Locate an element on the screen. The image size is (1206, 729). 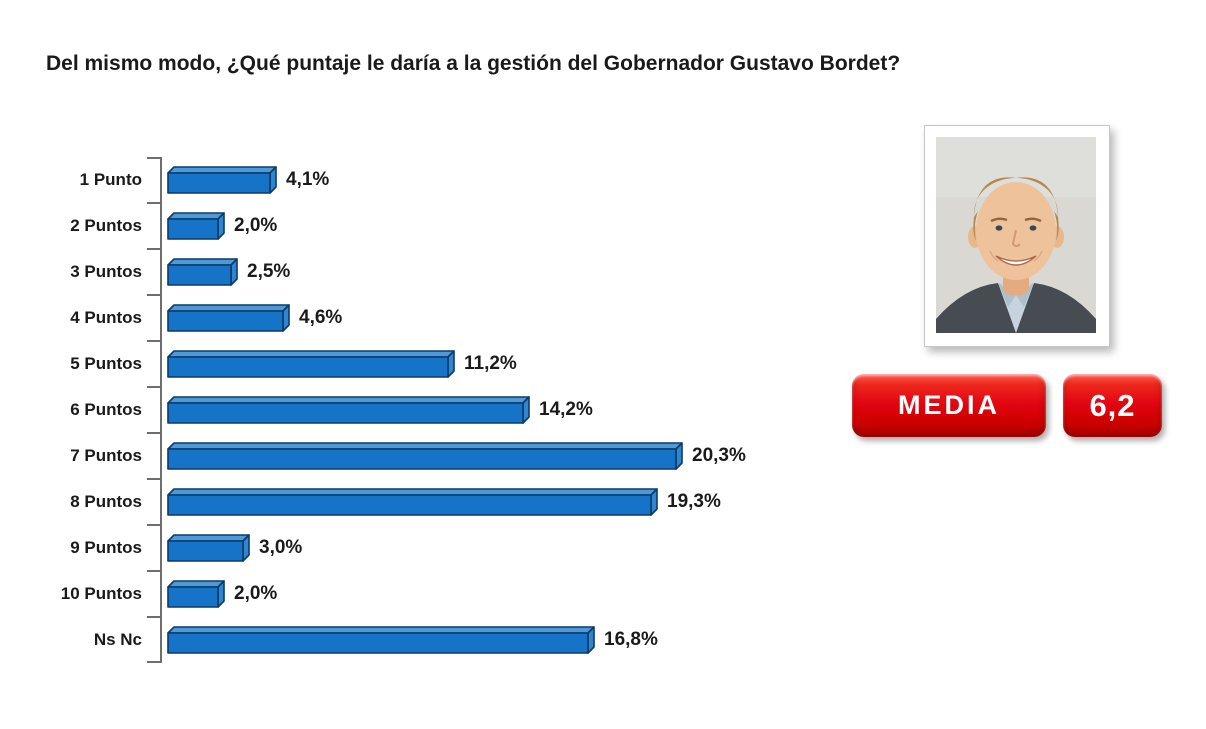
bar-row: 8 Puntos 19,3% is located at coordinates (400, 502).